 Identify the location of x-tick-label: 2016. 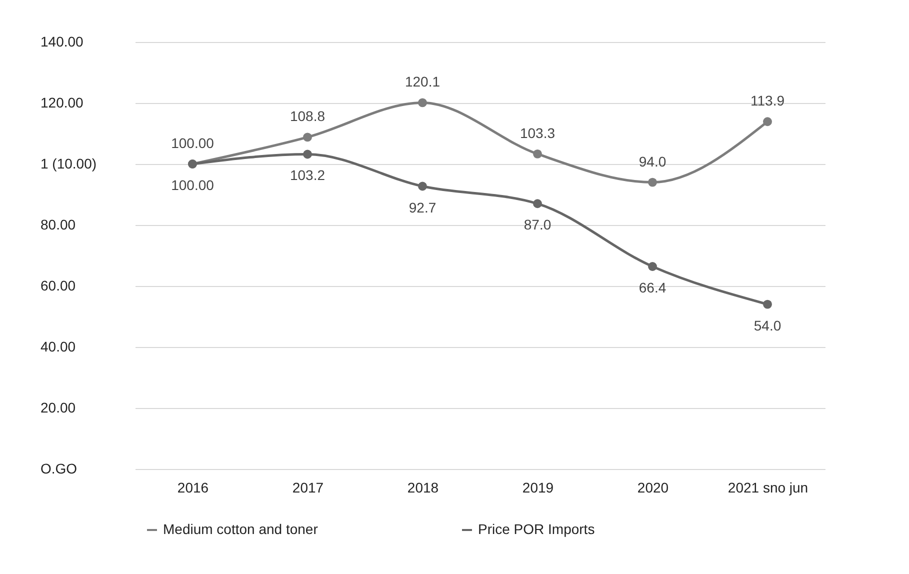
(193, 488).